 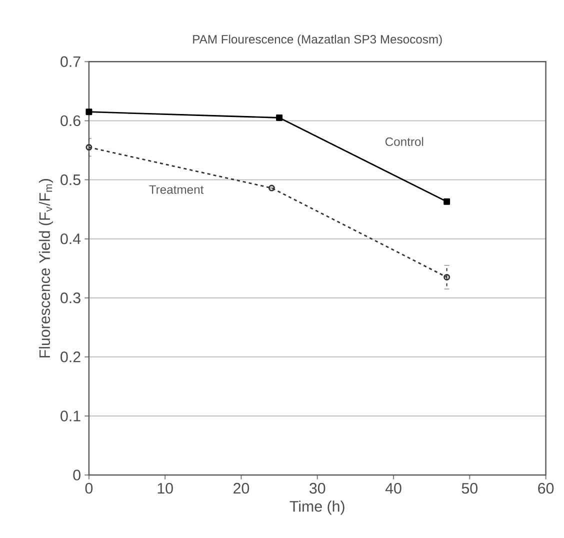 I want to click on x-tick-label: 40, so click(x=393, y=488).